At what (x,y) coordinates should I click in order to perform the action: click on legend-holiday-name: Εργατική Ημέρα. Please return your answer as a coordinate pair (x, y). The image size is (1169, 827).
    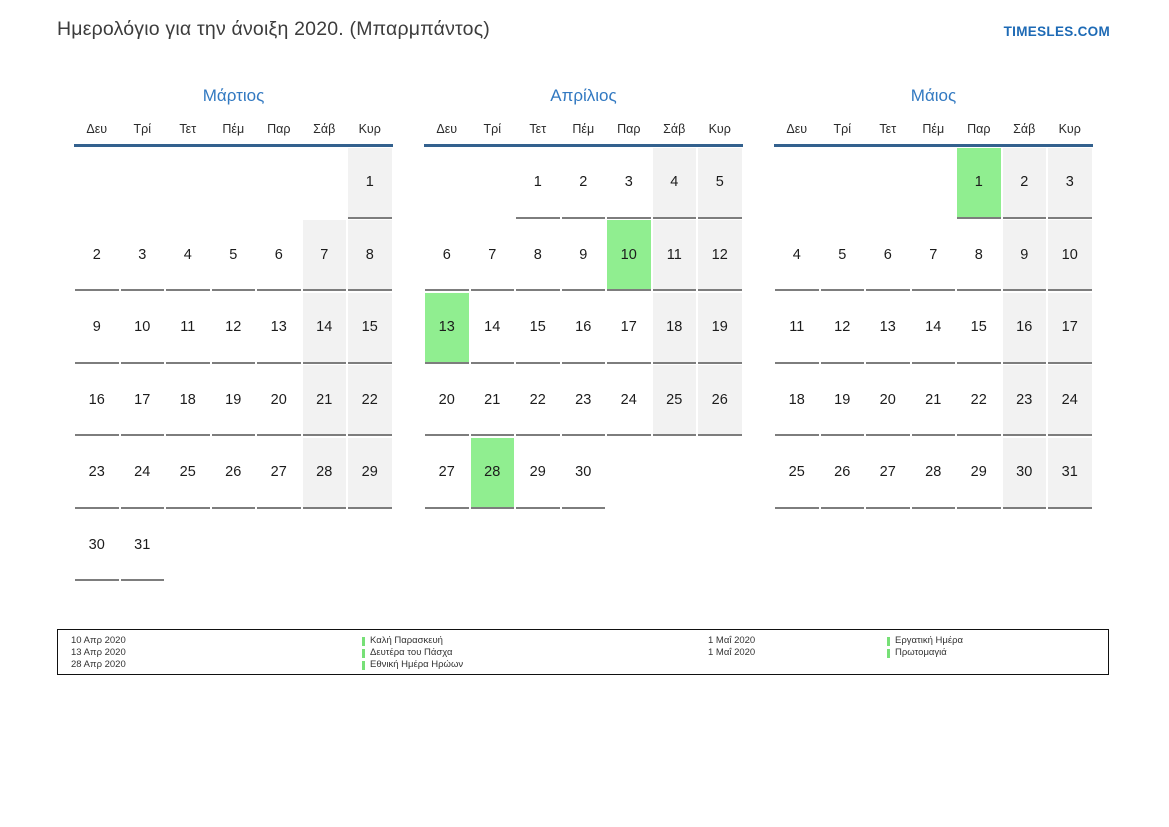
    Looking at the image, I should click on (929, 640).